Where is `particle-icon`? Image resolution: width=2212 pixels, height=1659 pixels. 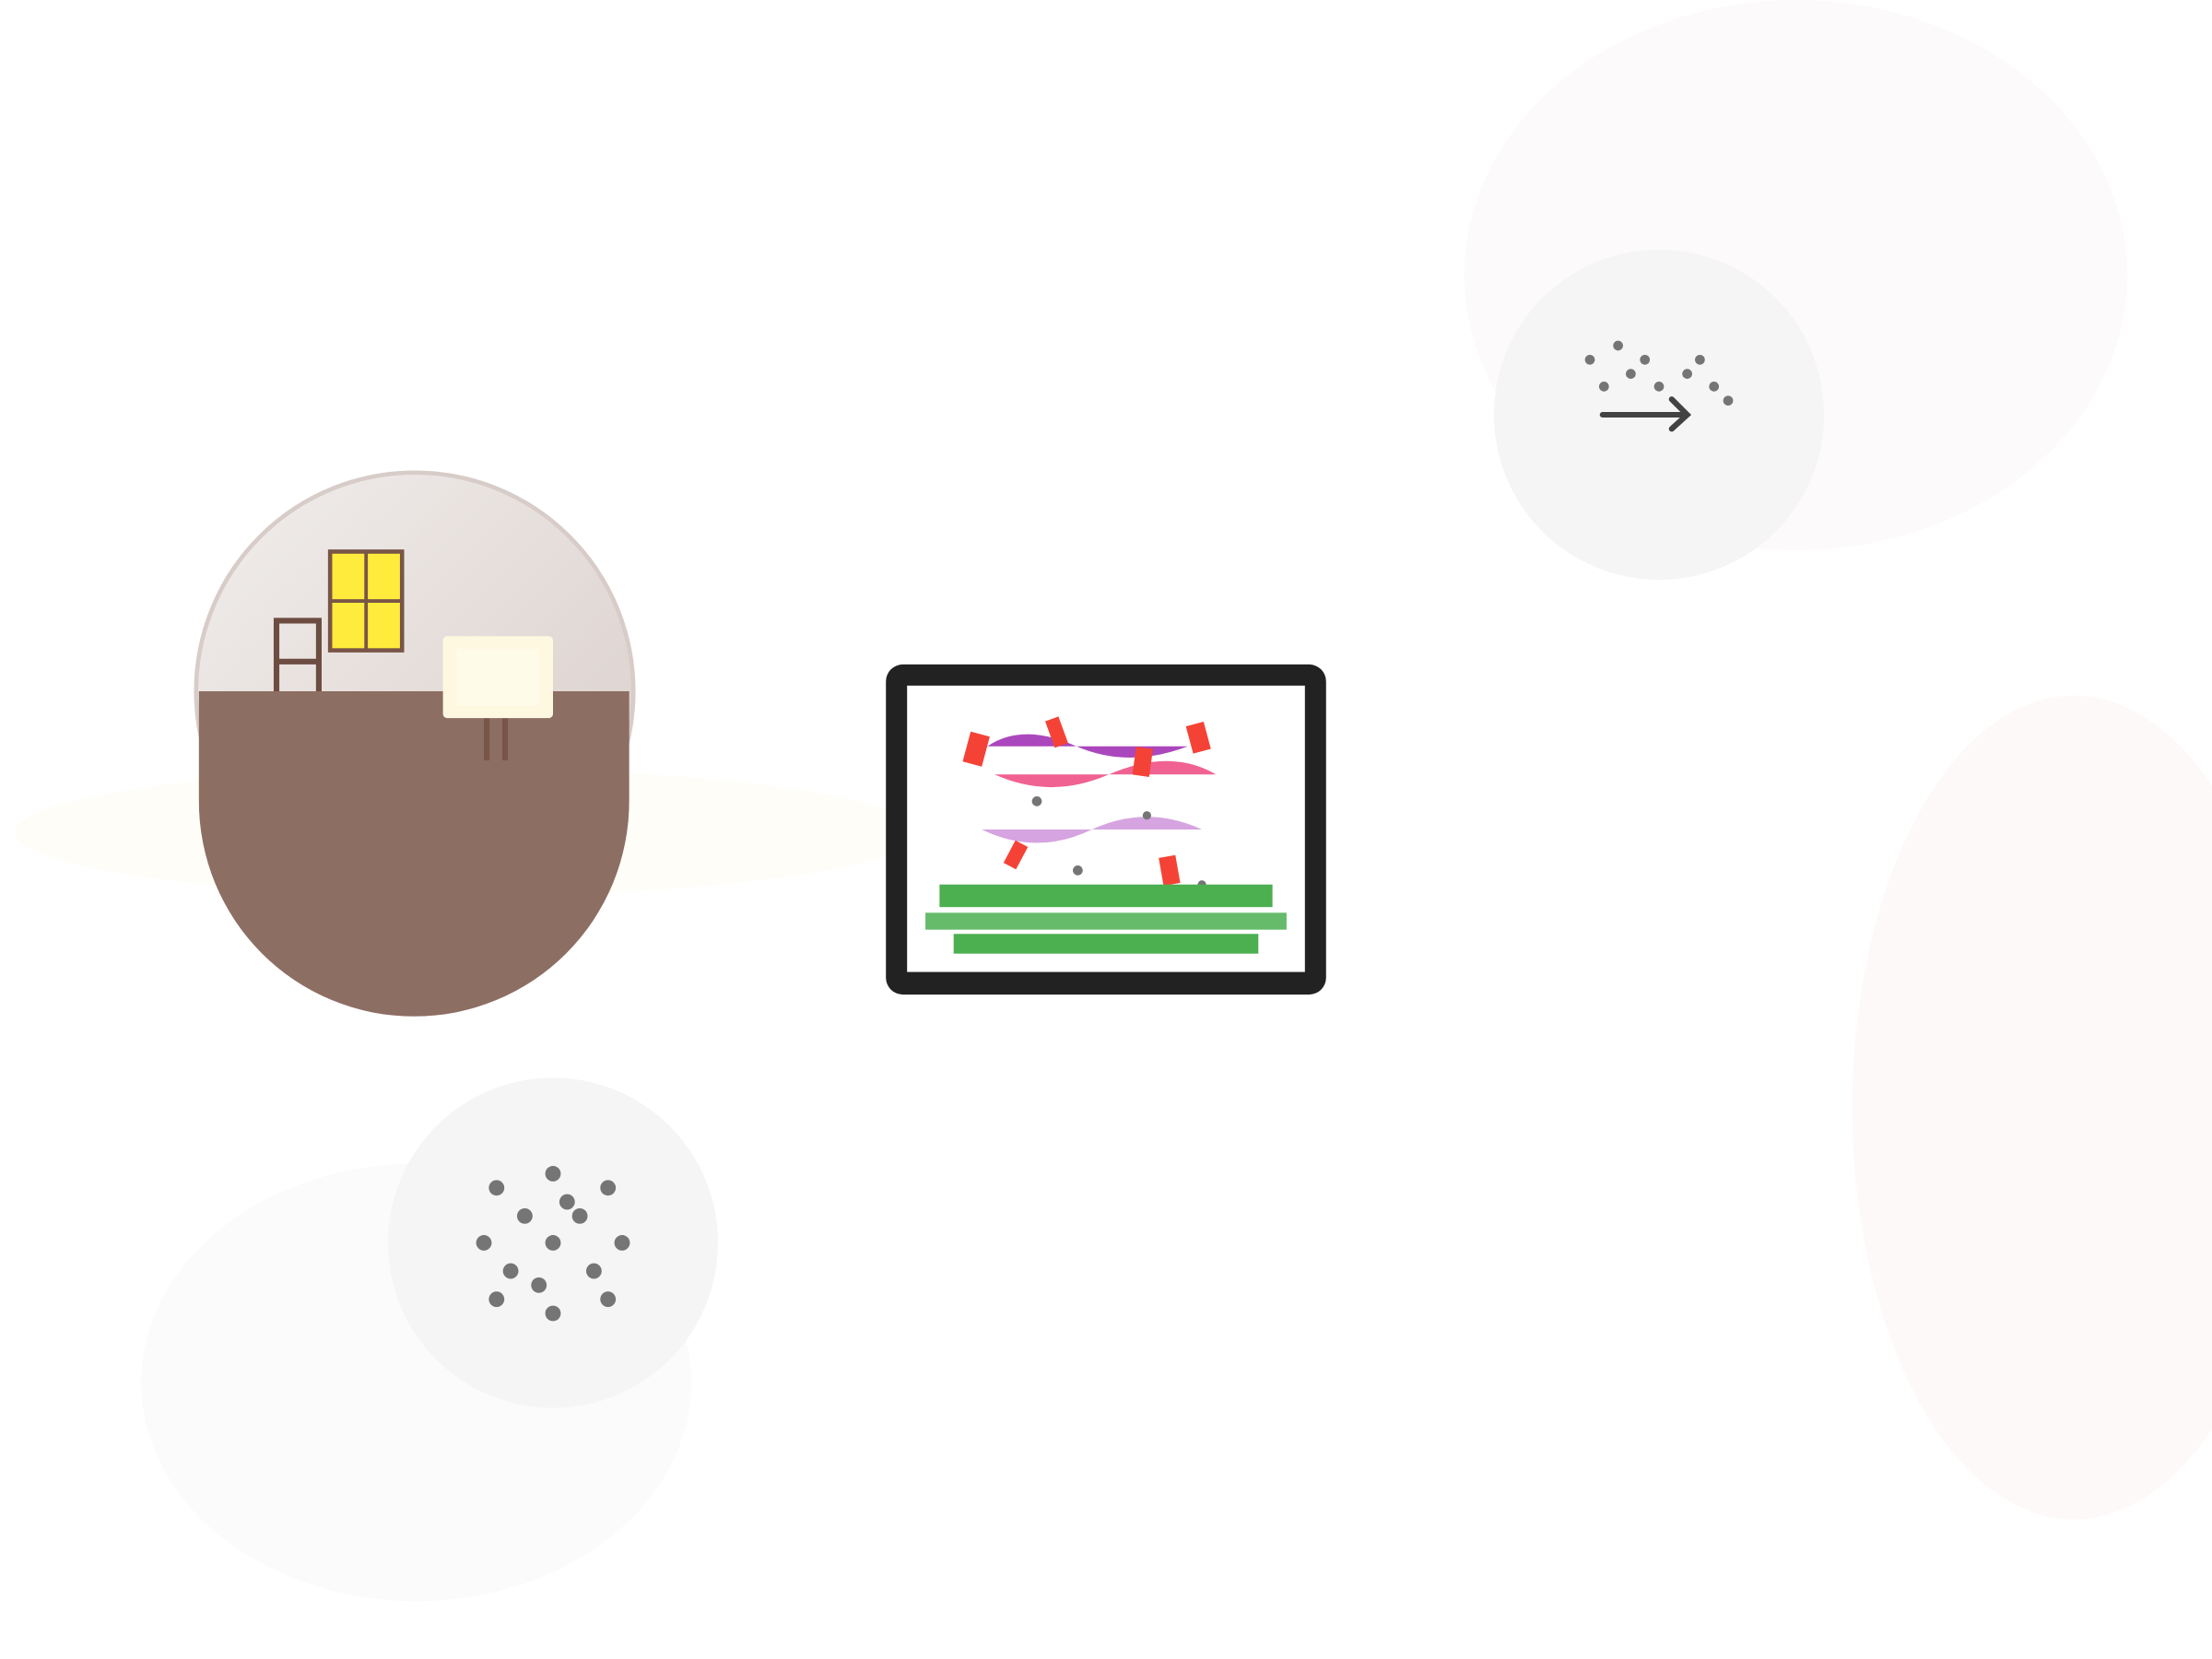 particle-icon is located at coordinates (553, 1242).